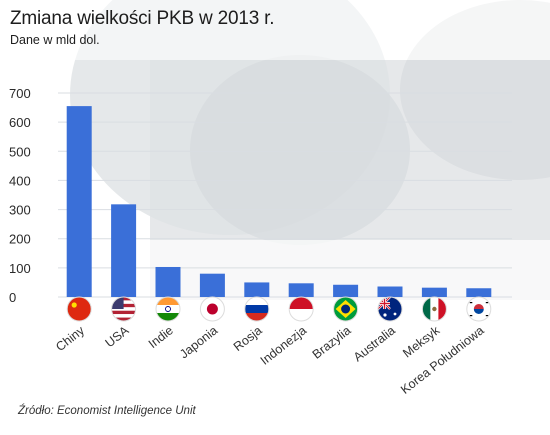 This screenshot has height=435, width=550. What do you see at coordinates (20, 268) in the screenshot?
I see `y-tick-label: 100` at bounding box center [20, 268].